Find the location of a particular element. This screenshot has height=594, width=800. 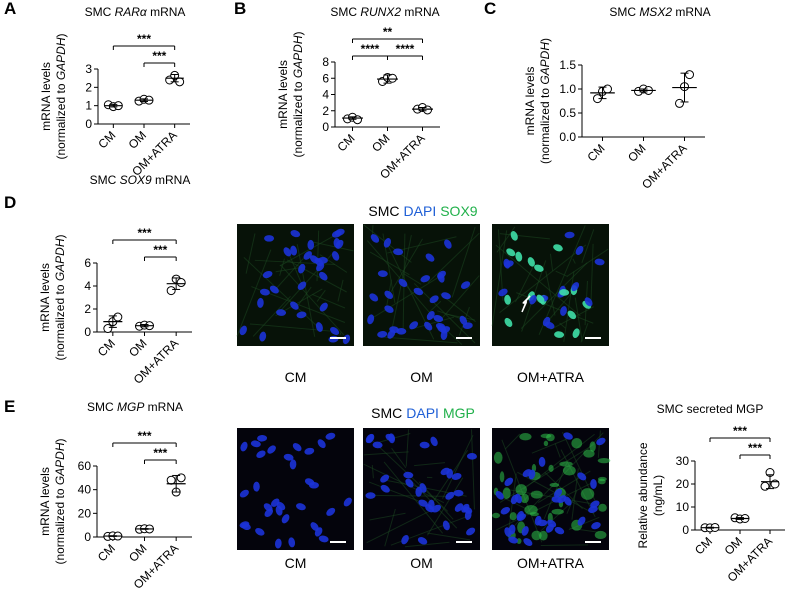

y-label: (normalized to GAPDH) is located at coordinates (298, 94).